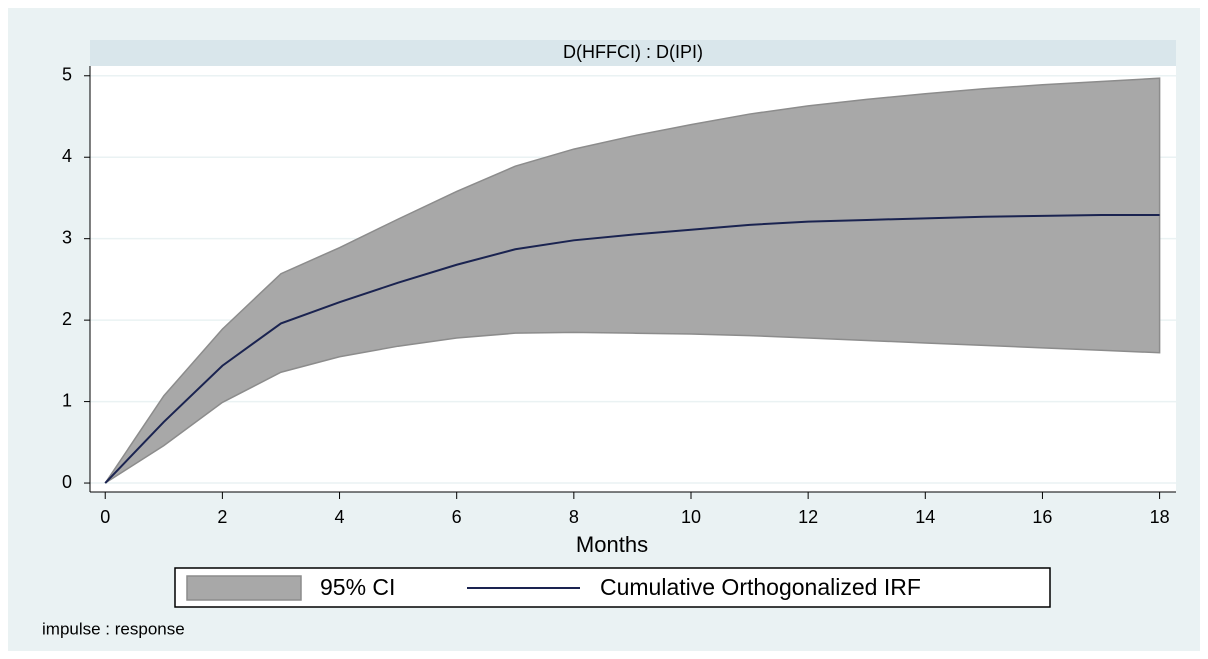 The height and width of the screenshot is (659, 1208). Describe the element at coordinates (574, 517) in the screenshot. I see `x-tick-label: 8` at that location.